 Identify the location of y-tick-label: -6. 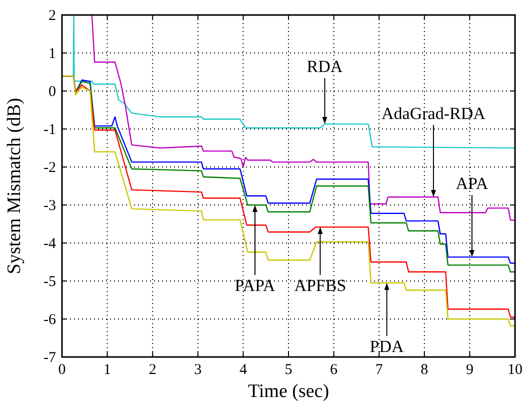
(50, 320).